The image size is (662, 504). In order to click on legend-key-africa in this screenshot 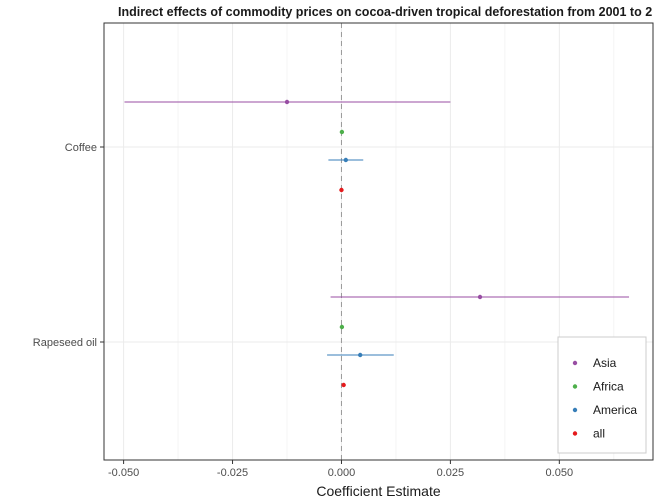, I will do `click(575, 386)`.